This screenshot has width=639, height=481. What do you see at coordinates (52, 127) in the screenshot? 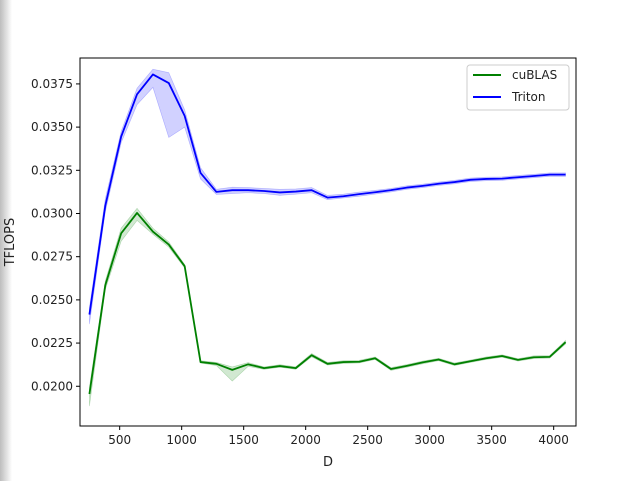
I see `y-tick-label: 0.0350` at bounding box center [52, 127].